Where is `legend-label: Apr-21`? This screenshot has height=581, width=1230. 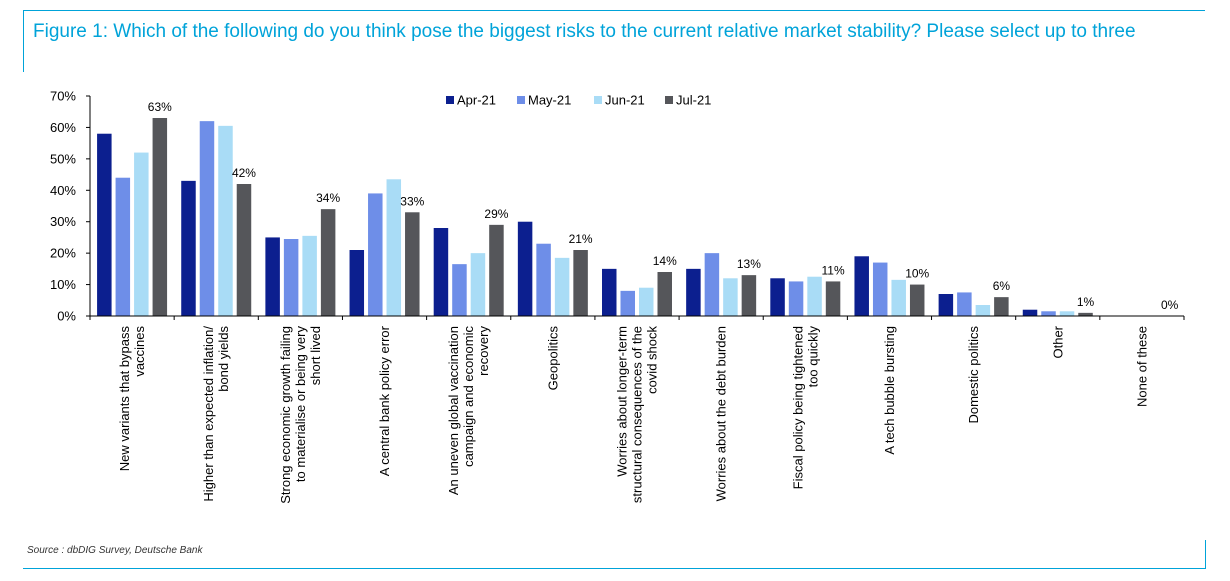 legend-label: Apr-21 is located at coordinates (476, 100).